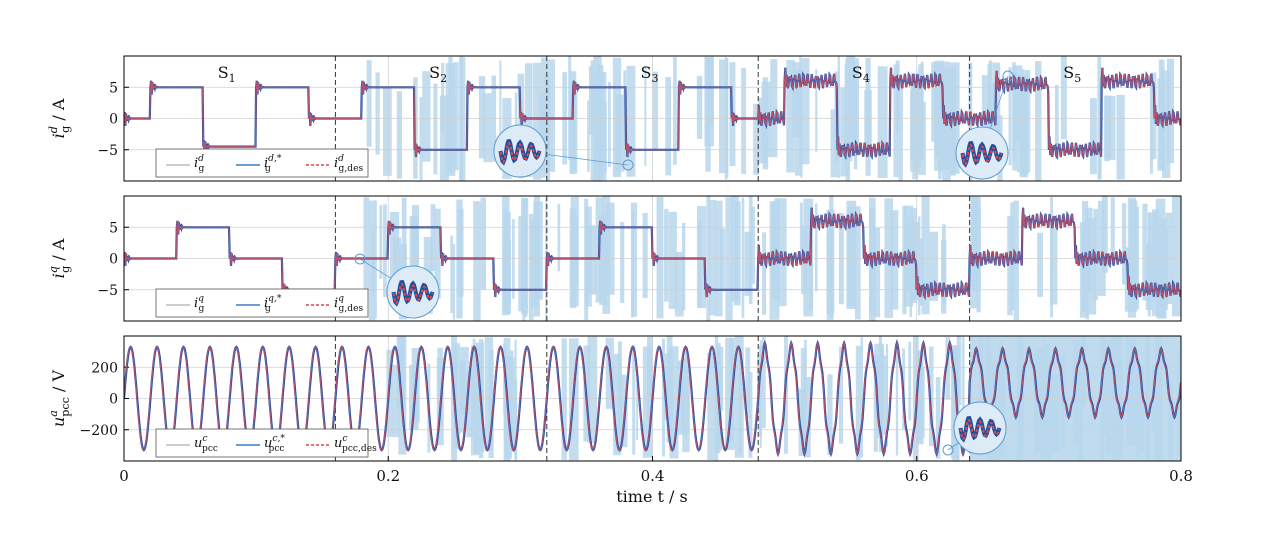 Image resolution: width=1280 pixels, height=534 pixels. I want to click on section-label: S3, so click(650, 74).